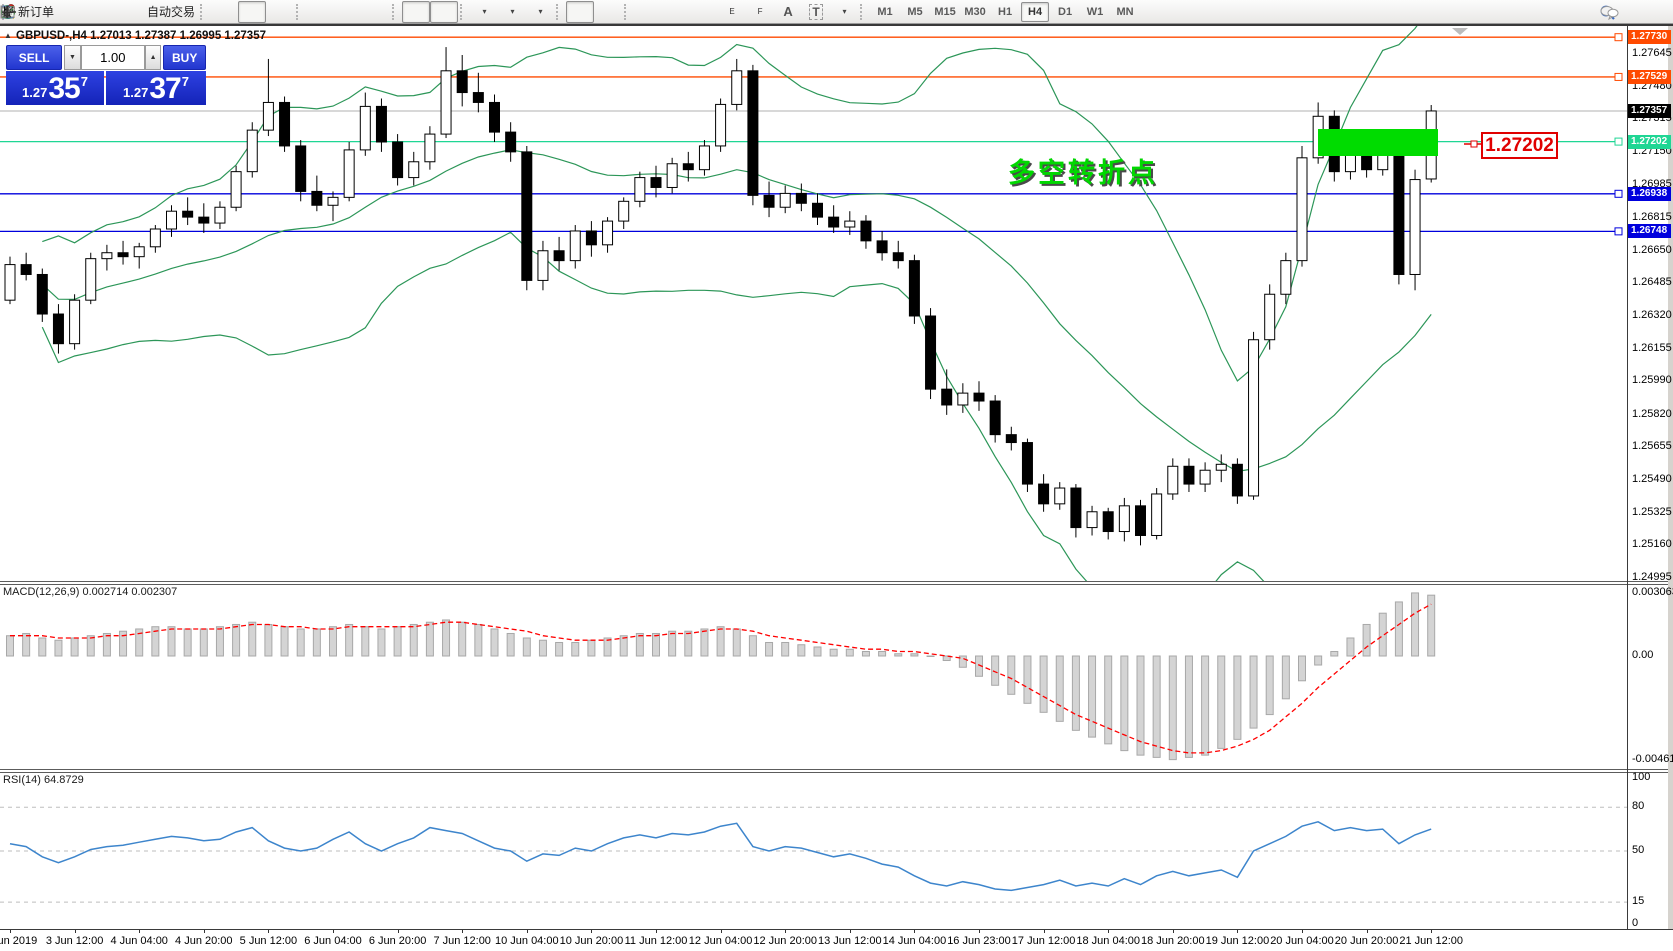 Image resolution: width=1673 pixels, height=951 pixels. I want to click on timeframe-h4: H4, so click(1035, 11).